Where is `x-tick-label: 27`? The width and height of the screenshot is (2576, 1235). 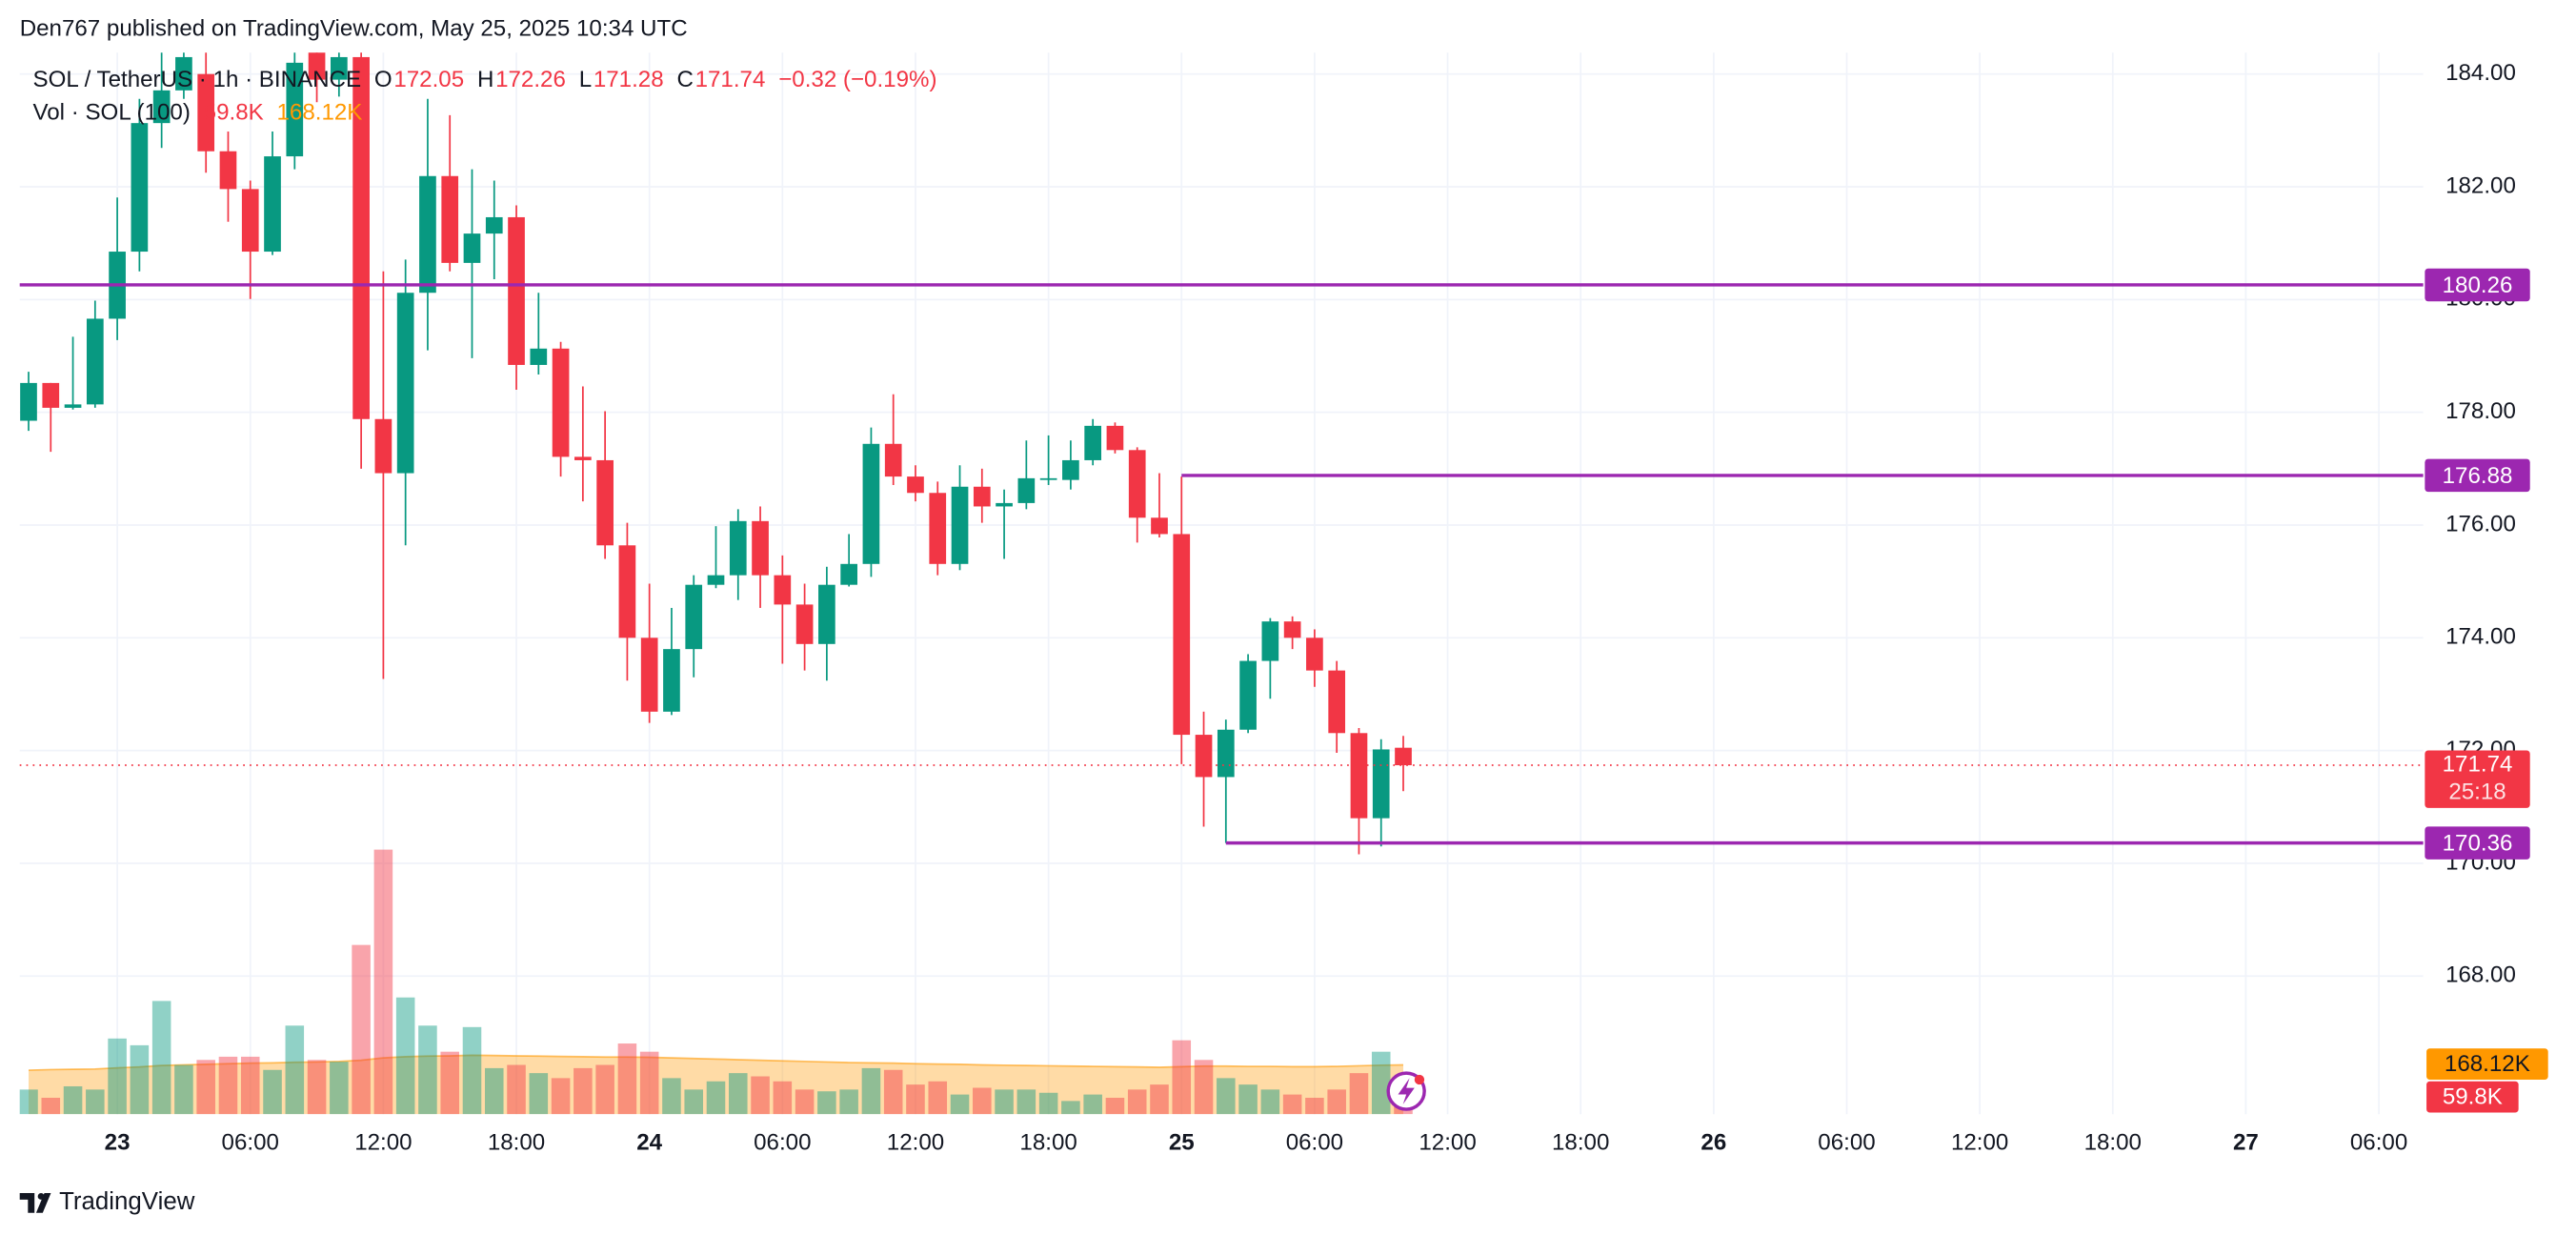
x-tick-label: 27 is located at coordinates (2246, 1143).